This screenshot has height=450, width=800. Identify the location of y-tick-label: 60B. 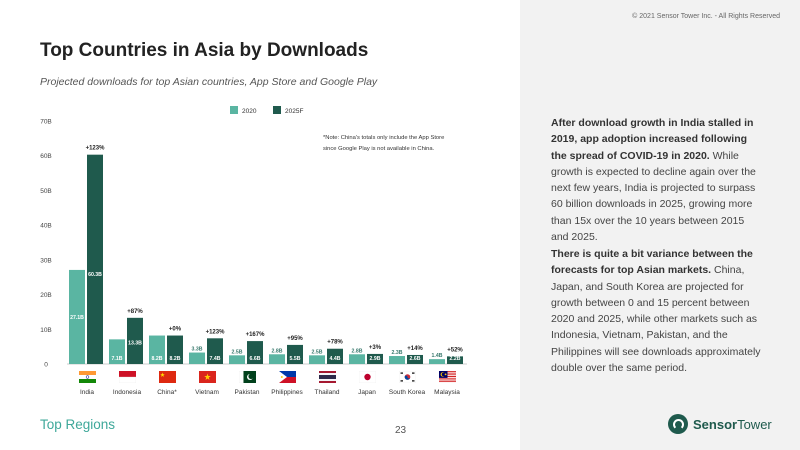
(46, 156).